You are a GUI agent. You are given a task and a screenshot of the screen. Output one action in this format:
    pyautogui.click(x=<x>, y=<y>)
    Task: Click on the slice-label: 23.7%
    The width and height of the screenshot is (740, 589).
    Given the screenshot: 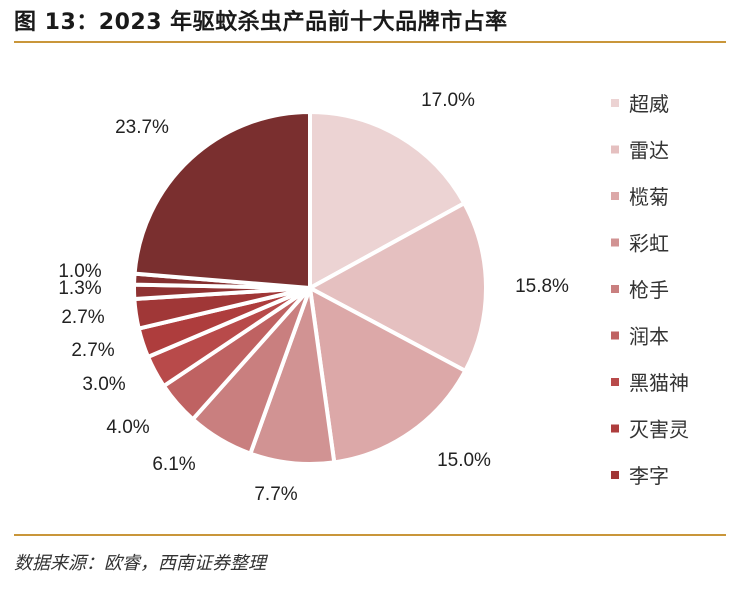 What is the action you would take?
    pyautogui.click(x=142, y=127)
    